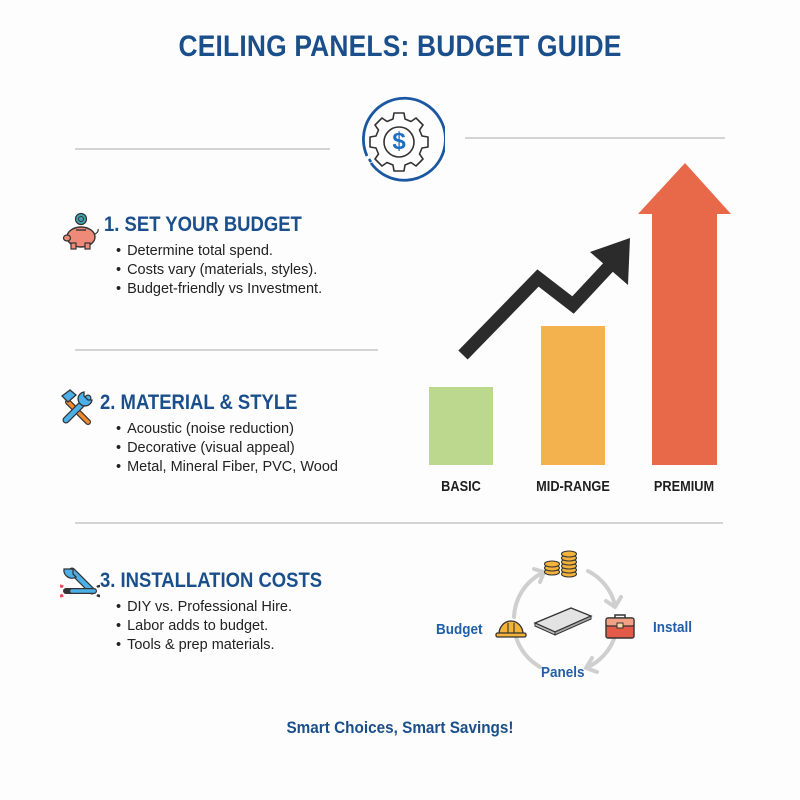 This screenshot has height=800, width=800. I want to click on section-2-title: 2. MATERIAL & STYLE, so click(199, 402).